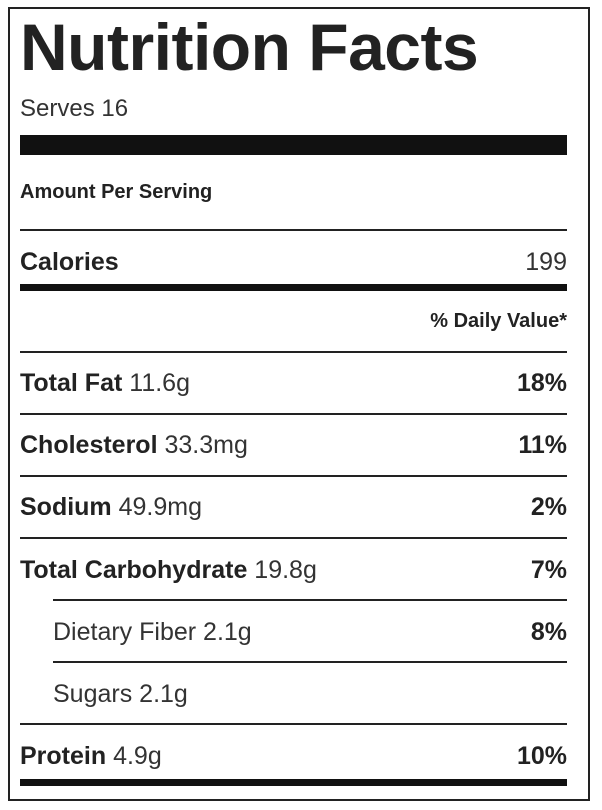  Describe the element at coordinates (293, 262) in the screenshot. I see `calories-row: Calories 199` at that location.